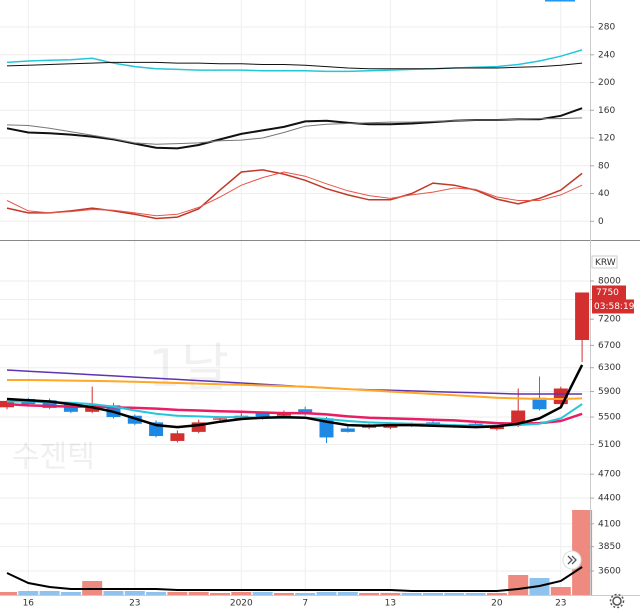 This screenshot has height=609, width=640. What do you see at coordinates (609, 368) in the screenshot?
I see `y-tick-label: 6300` at bounding box center [609, 368].